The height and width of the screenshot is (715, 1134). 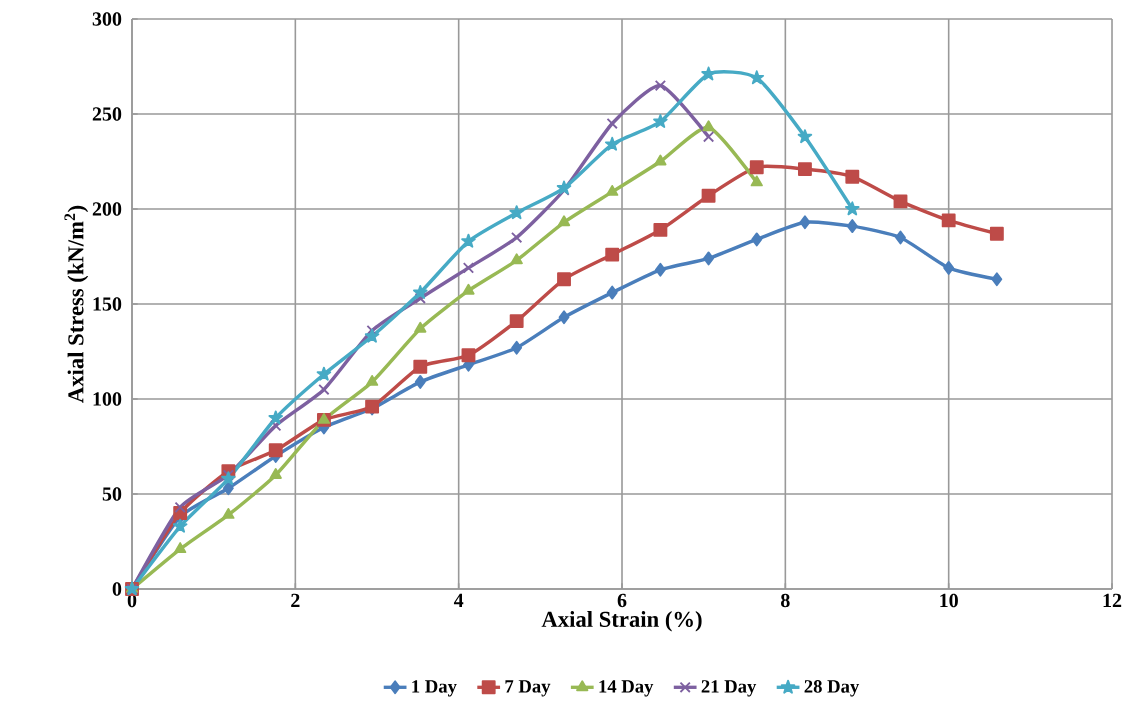 I want to click on x-tick-label: 10, so click(x=949, y=600).